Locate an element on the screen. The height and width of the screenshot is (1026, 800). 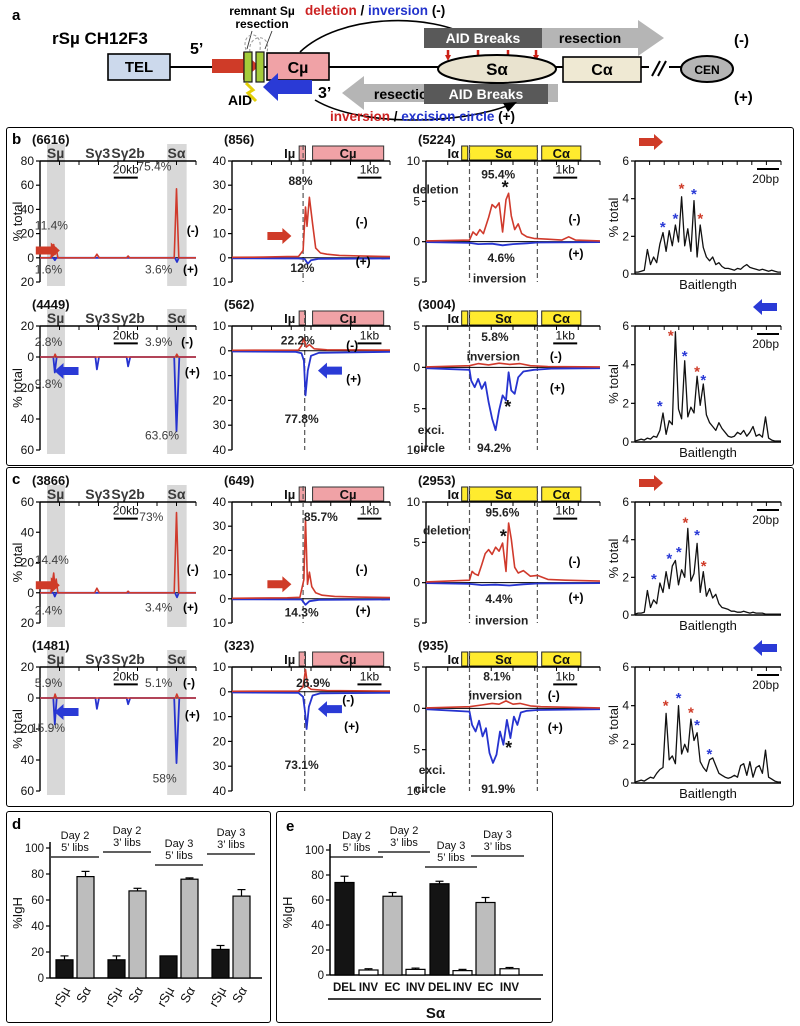
svg-text: Iα is located at coordinates (453, 494).